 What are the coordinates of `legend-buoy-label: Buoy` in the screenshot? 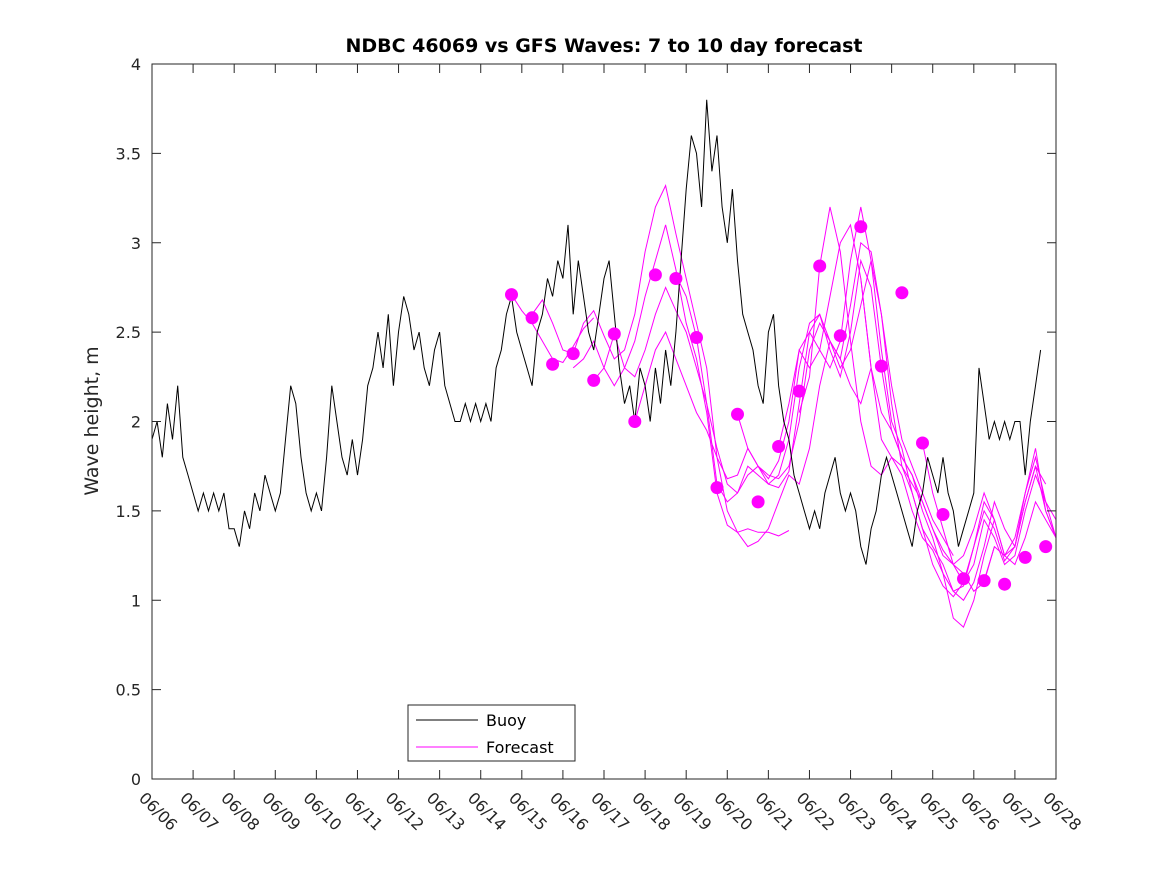 It's located at (506, 720).